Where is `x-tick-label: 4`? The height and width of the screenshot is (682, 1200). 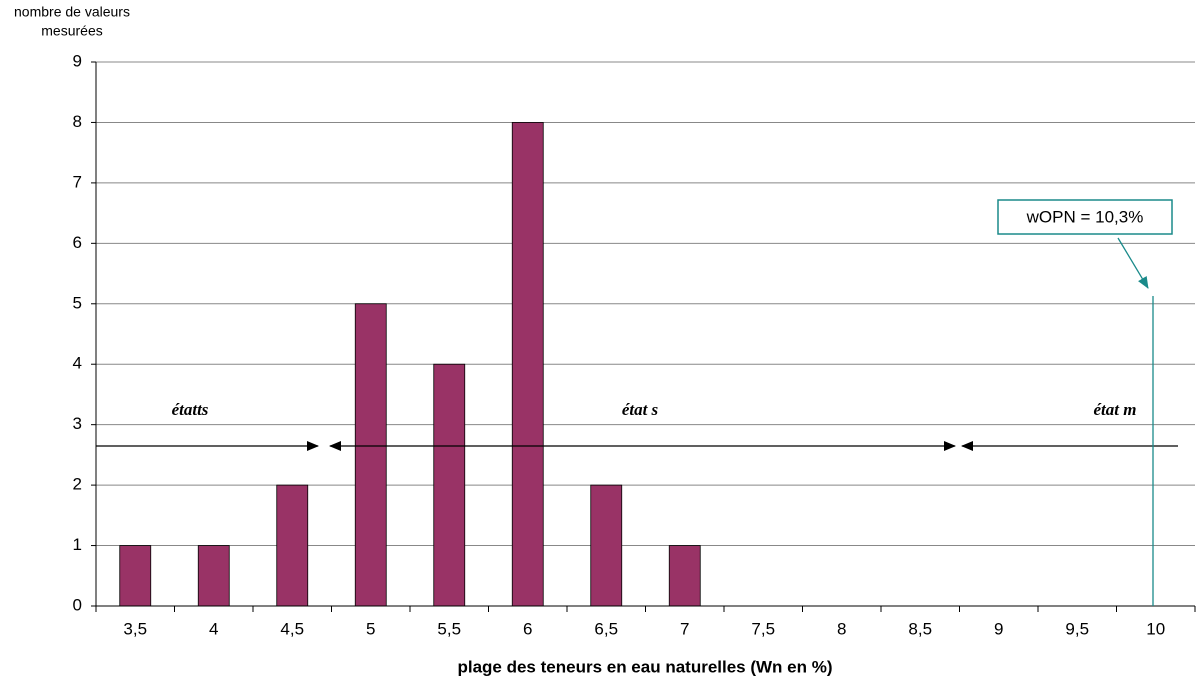 x-tick-label: 4 is located at coordinates (213, 628).